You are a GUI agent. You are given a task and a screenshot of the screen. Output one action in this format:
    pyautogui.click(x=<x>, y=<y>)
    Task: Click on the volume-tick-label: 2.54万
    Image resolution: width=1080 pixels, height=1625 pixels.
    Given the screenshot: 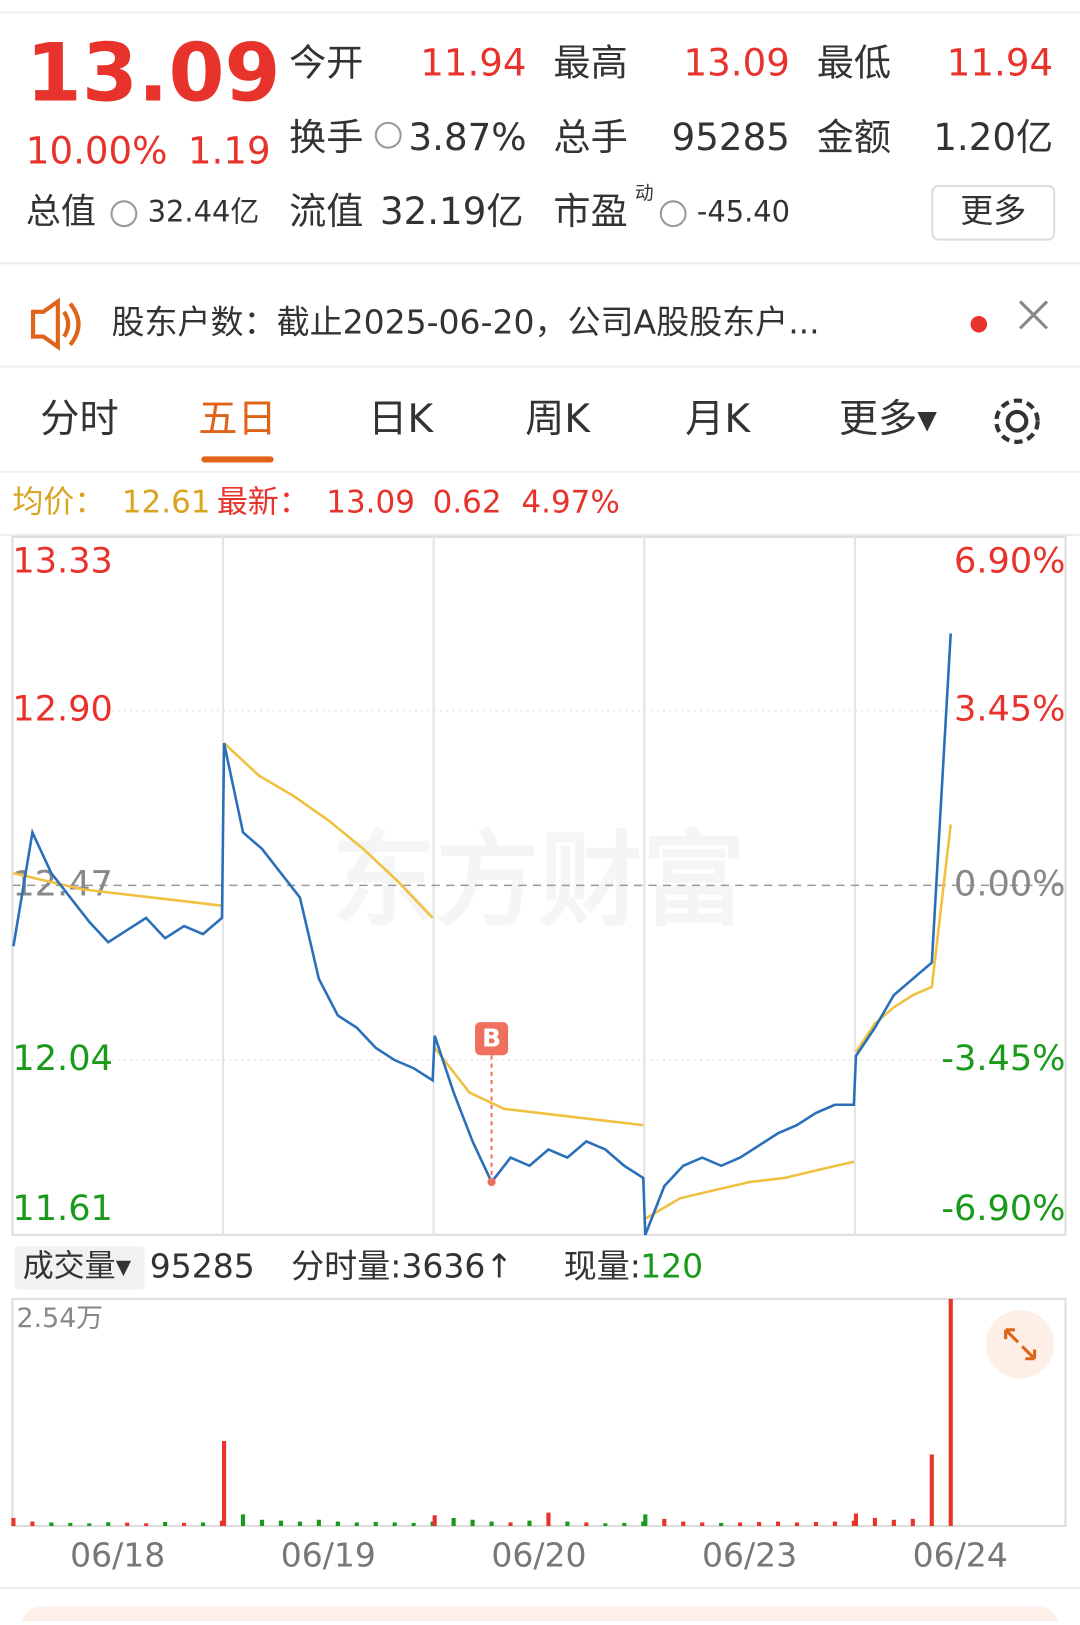 What is the action you would take?
    pyautogui.click(x=60, y=1318)
    